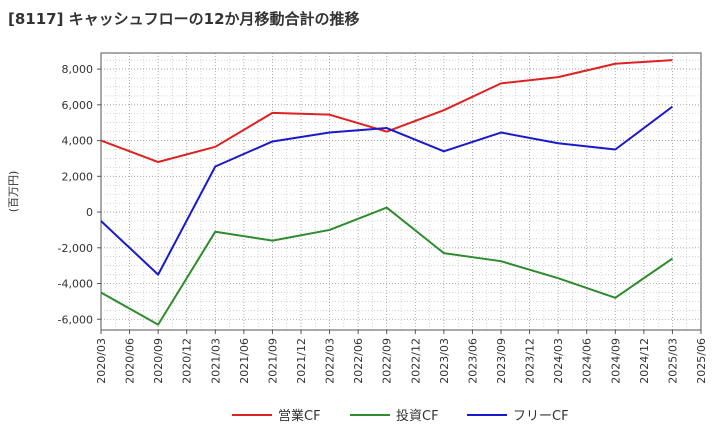  I want to click on legend-label: フリーCF, so click(541, 416).